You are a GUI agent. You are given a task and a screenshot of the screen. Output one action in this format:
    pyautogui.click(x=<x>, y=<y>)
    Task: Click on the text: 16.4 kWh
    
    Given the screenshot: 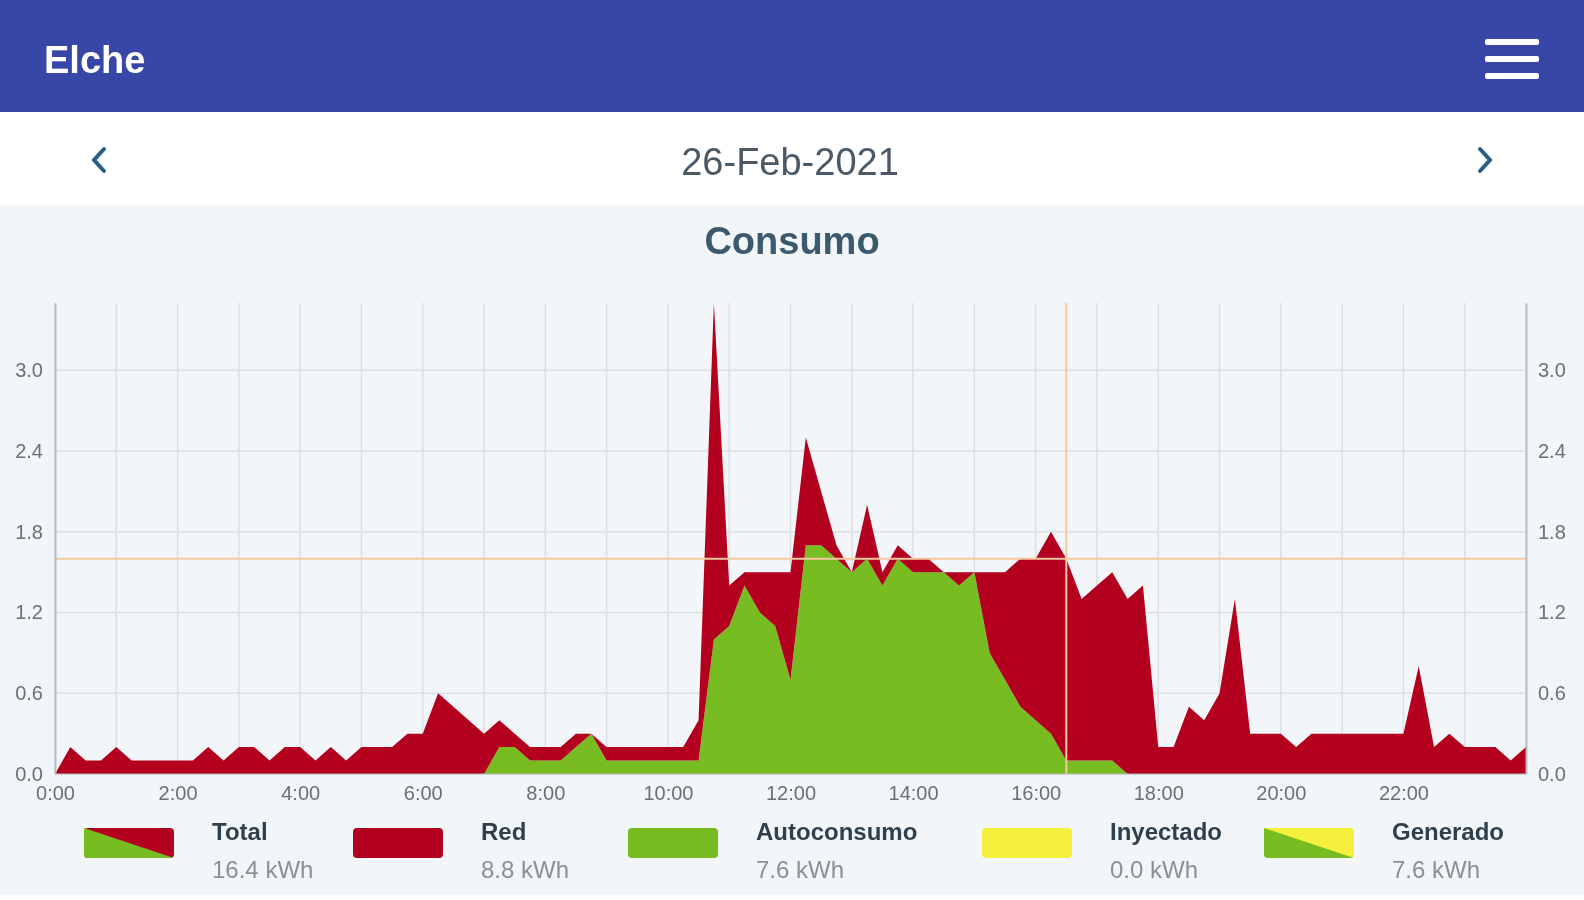 What is the action you would take?
    pyautogui.click(x=263, y=869)
    